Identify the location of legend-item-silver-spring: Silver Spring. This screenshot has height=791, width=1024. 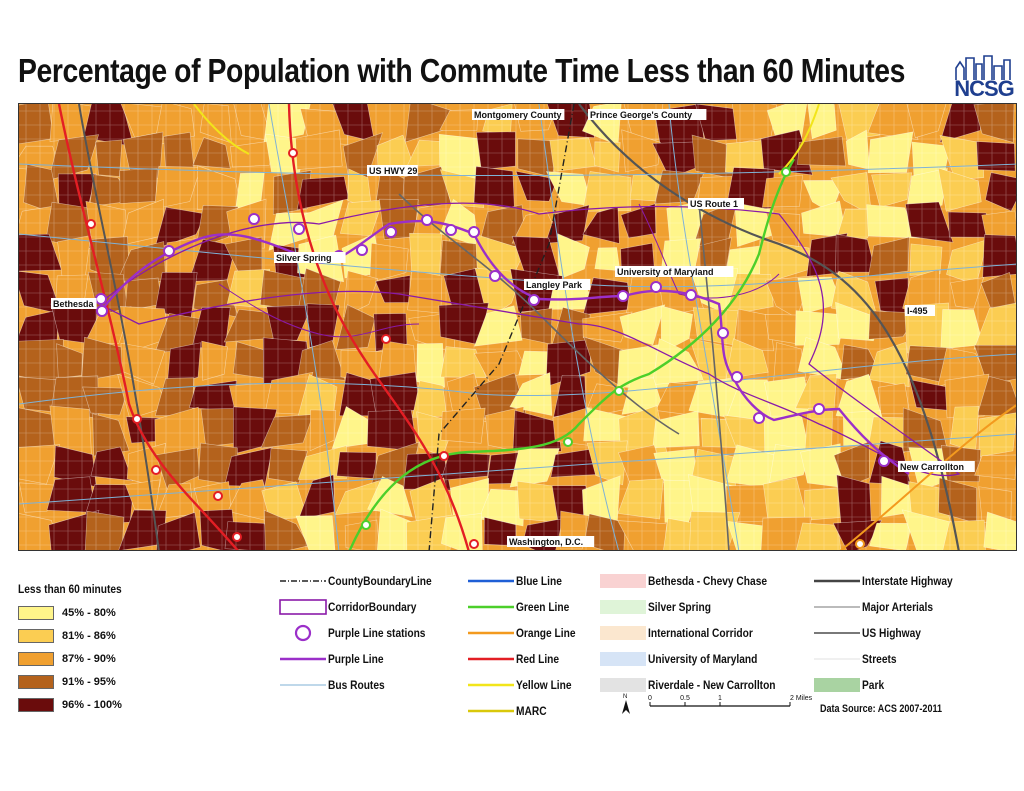
(698, 607).